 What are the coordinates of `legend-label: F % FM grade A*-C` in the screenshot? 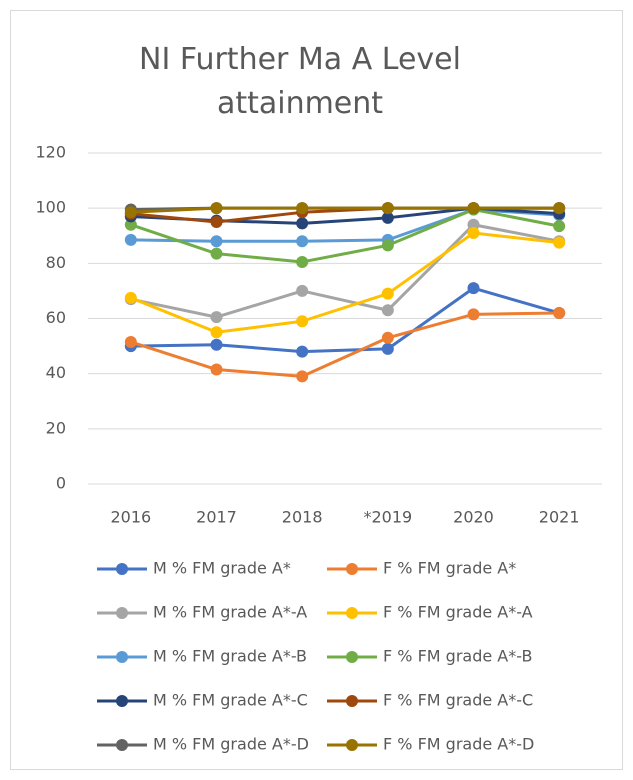 It's located at (458, 700).